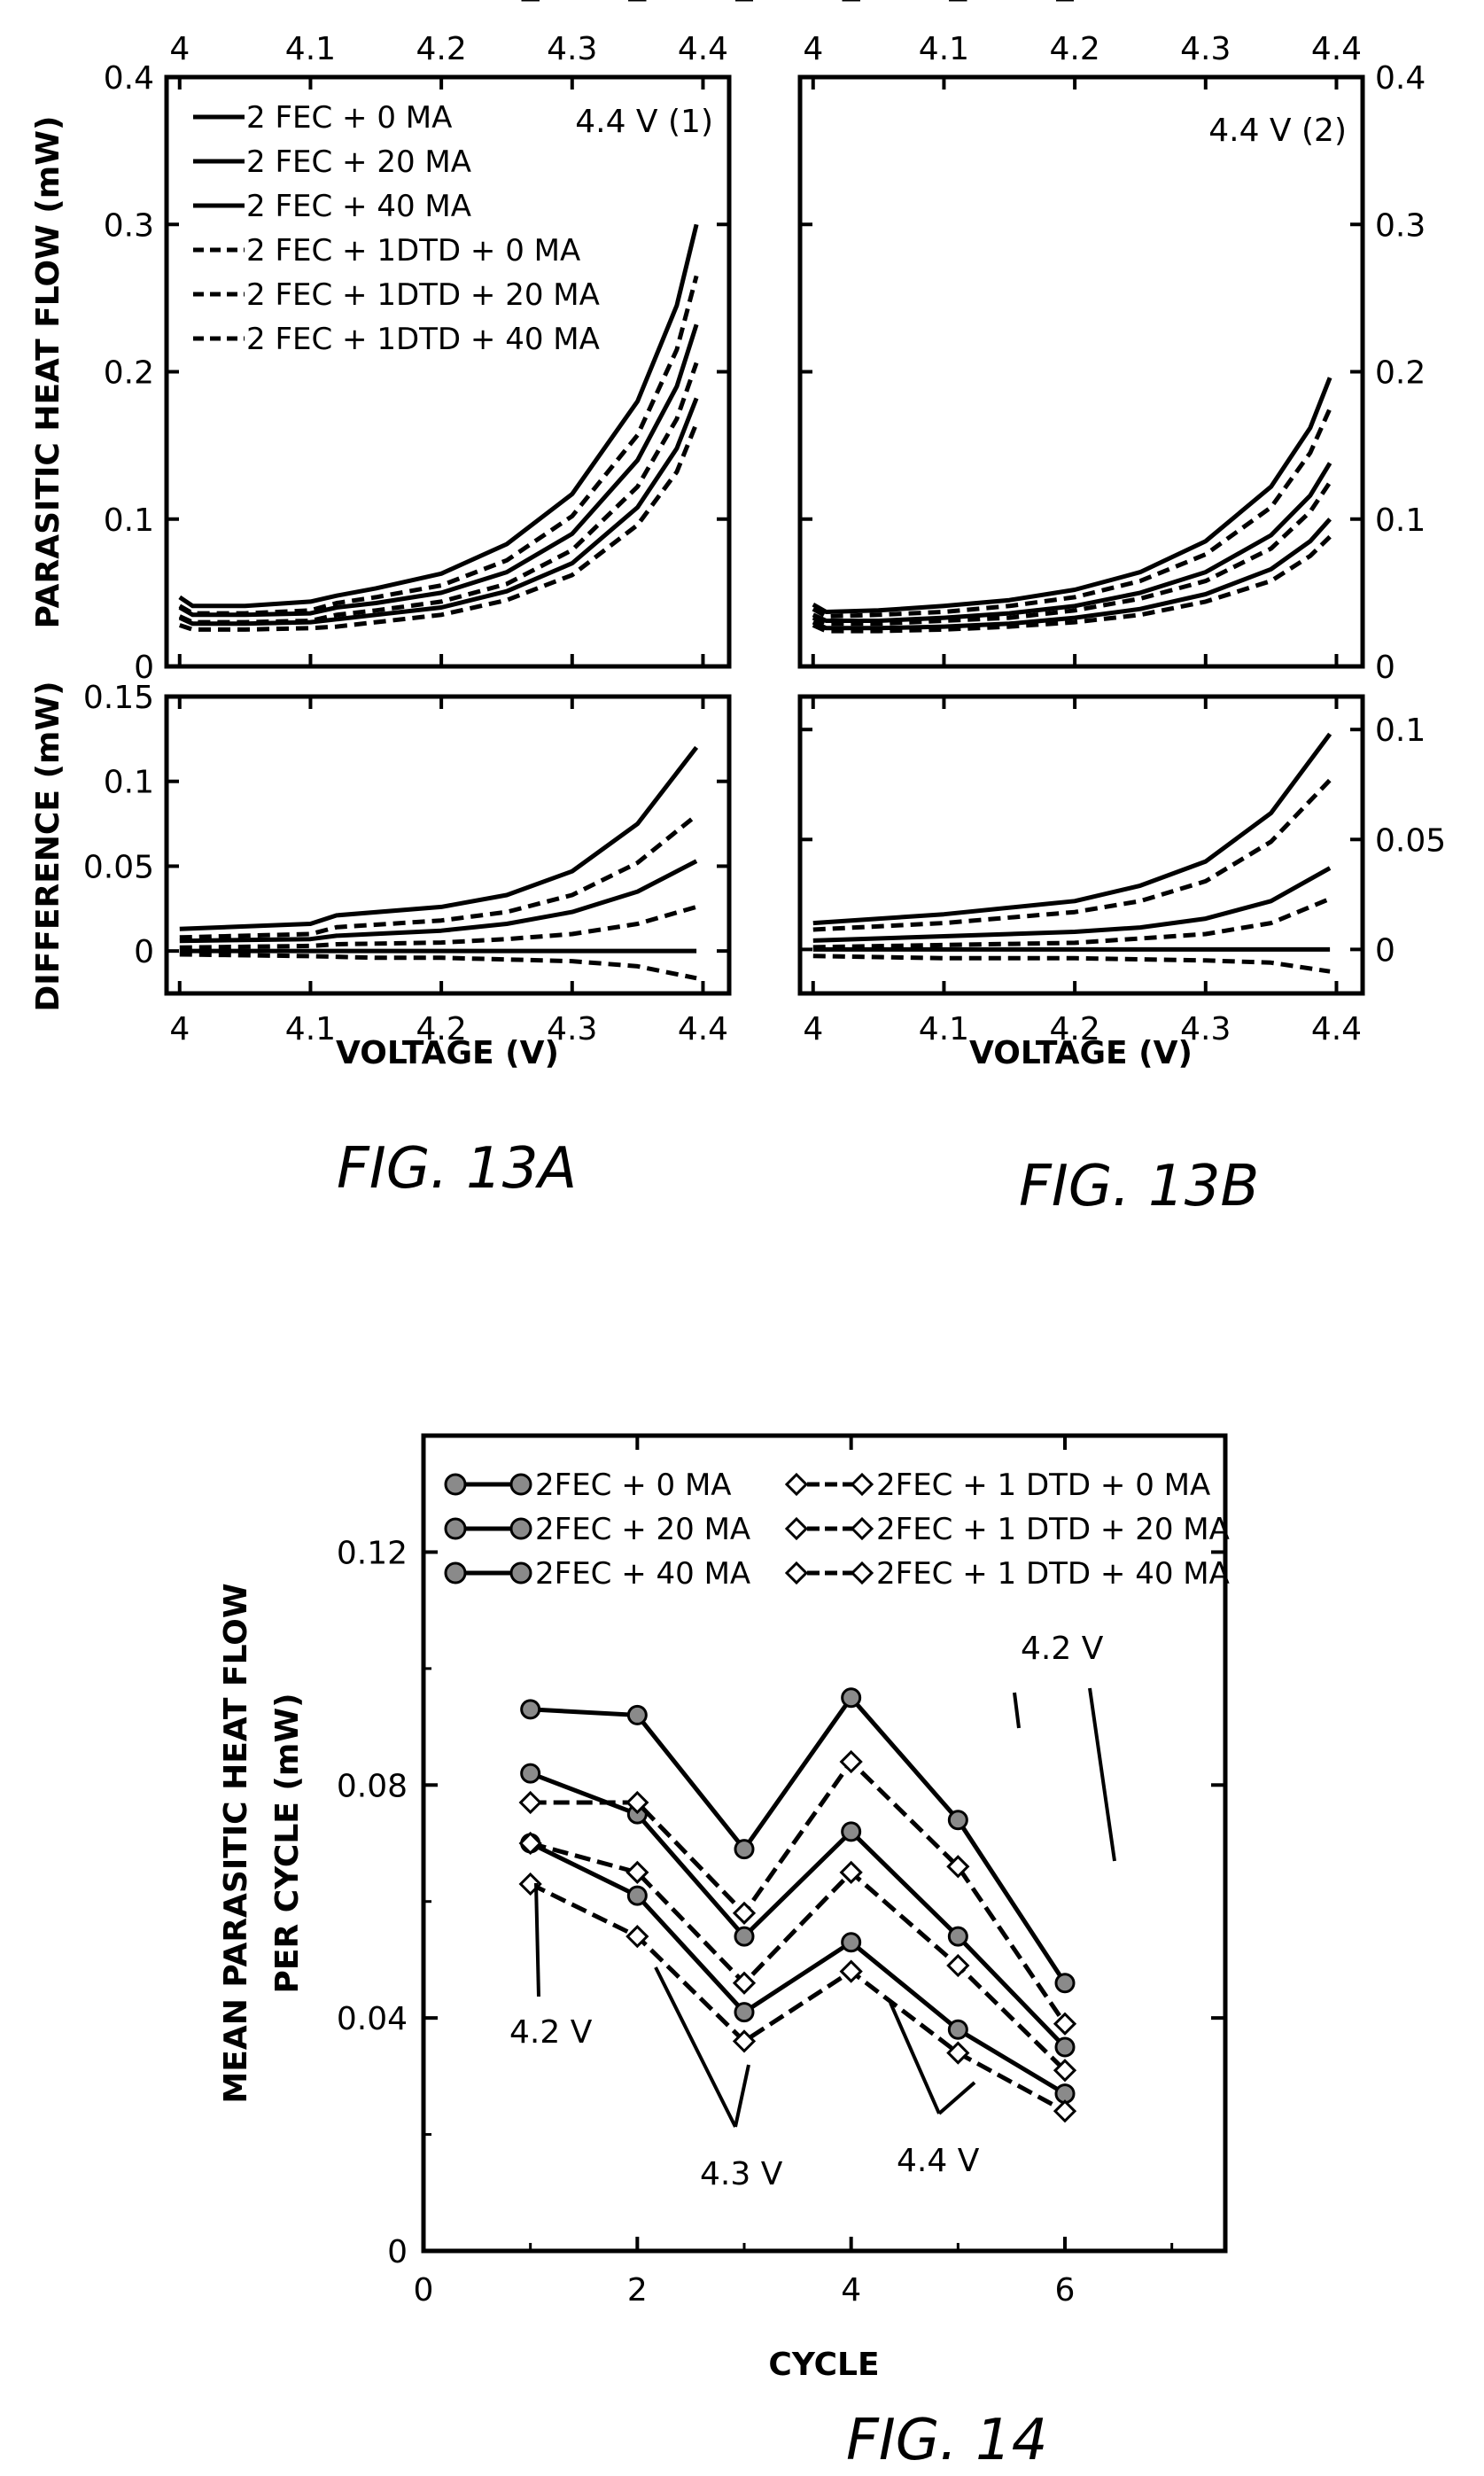 This screenshot has width=1484, height=2476. I want to click on fig13a-top-ytick-label: 0.2, so click(129, 373).